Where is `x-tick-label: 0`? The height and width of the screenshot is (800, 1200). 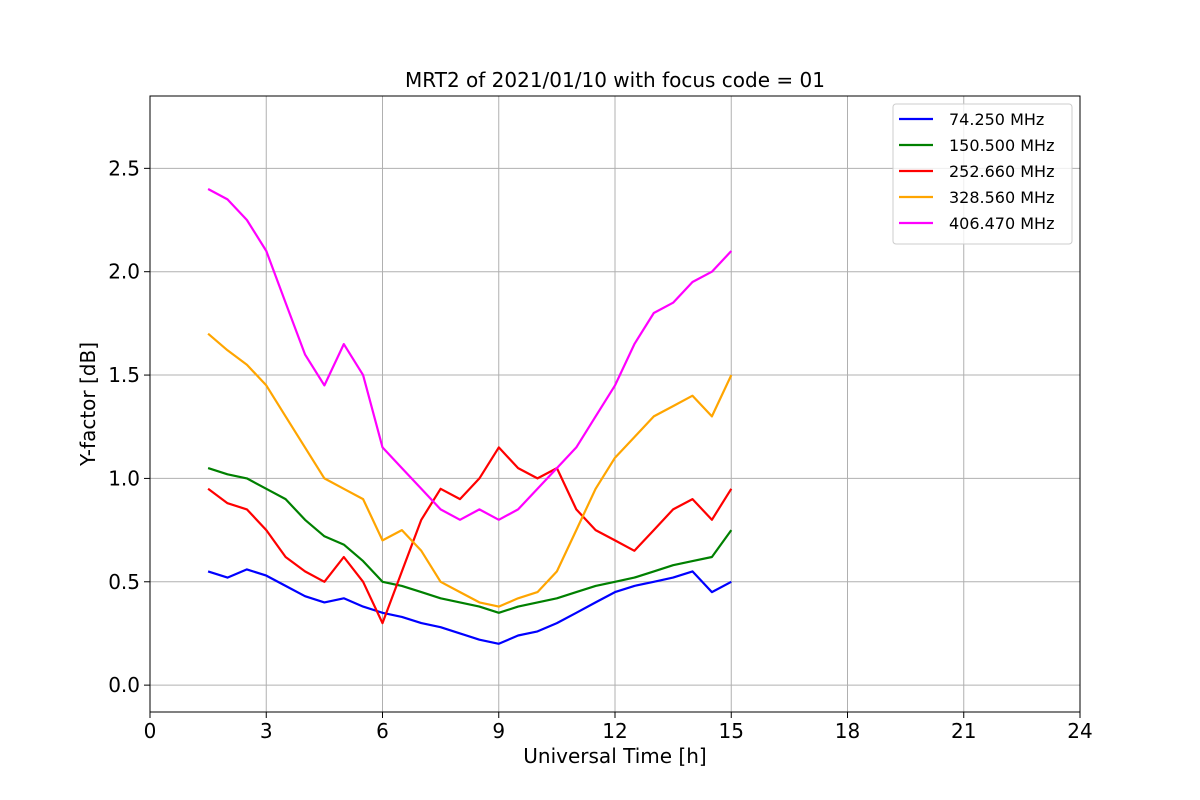
x-tick-label: 0 is located at coordinates (150, 731).